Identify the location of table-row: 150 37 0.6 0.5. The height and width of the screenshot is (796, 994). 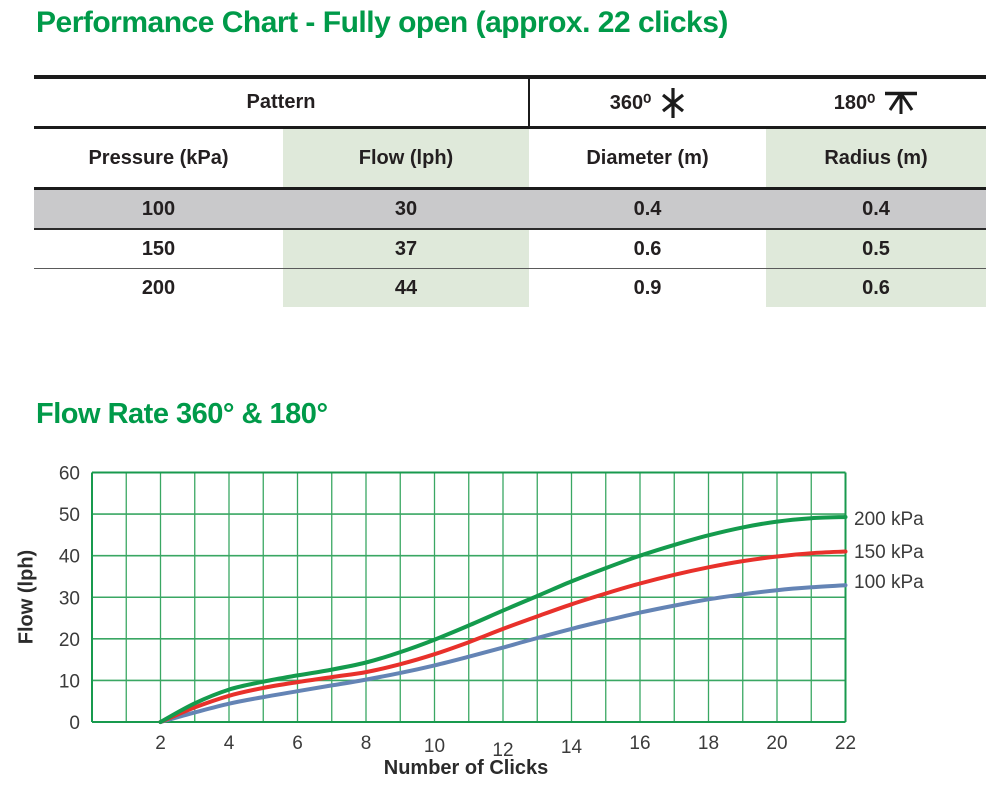
(510, 249).